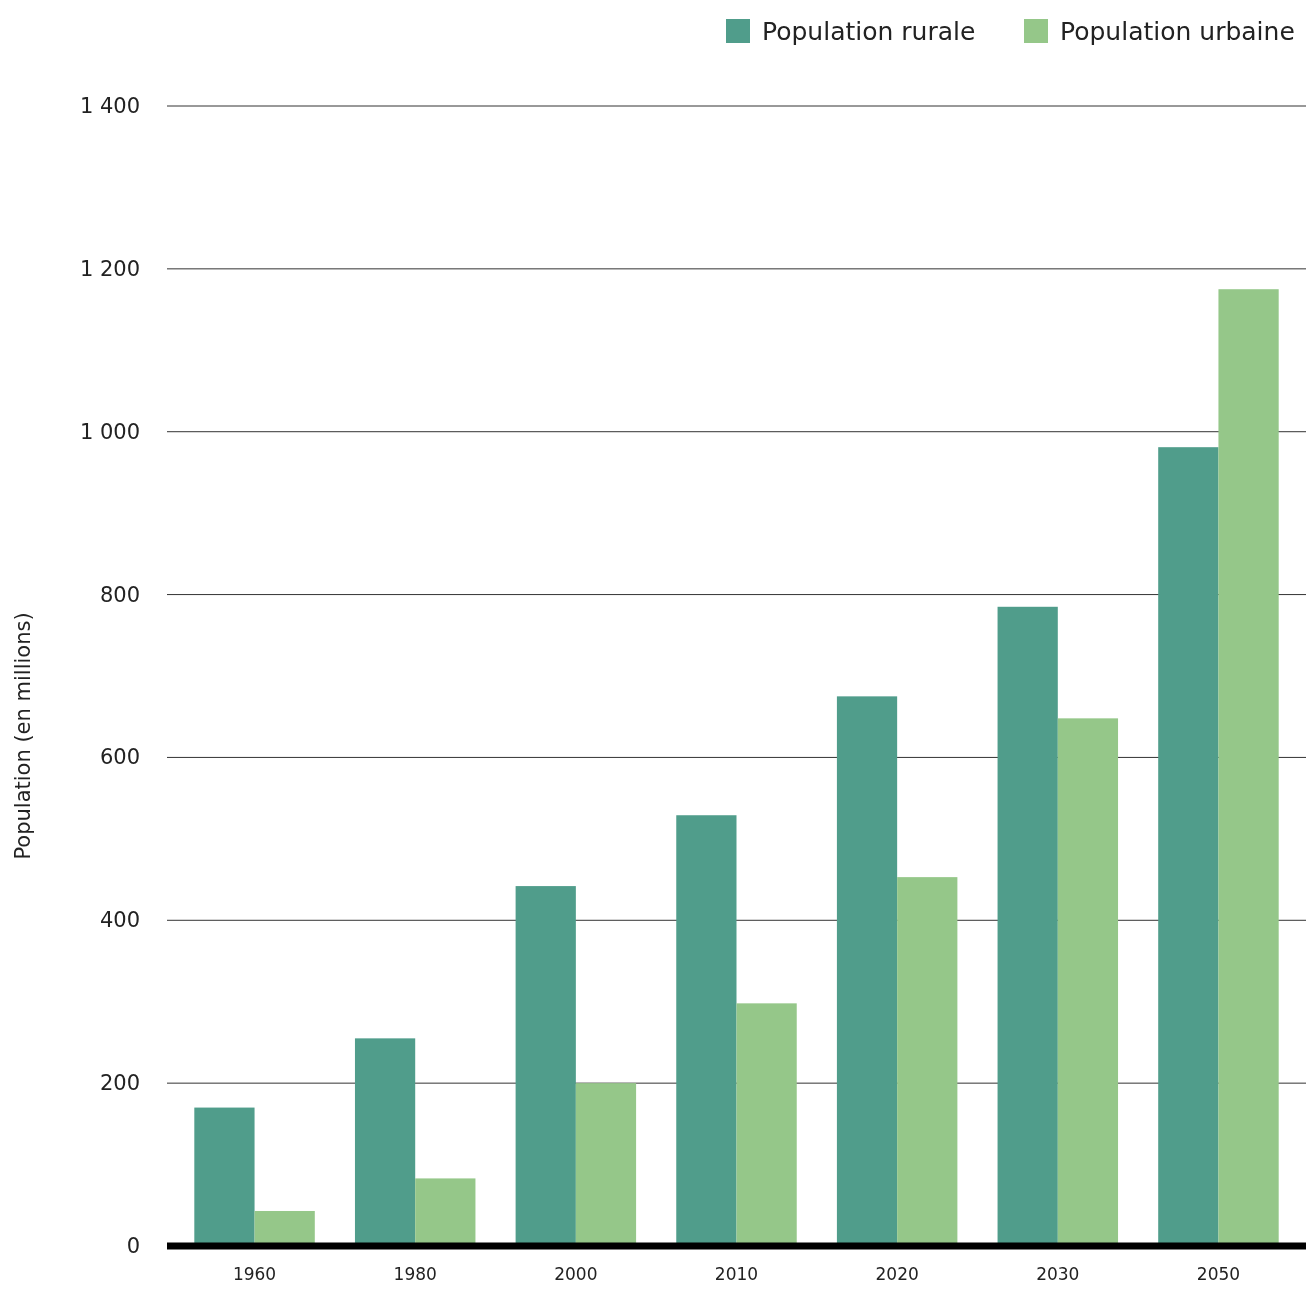  I want to click on legend-label: Population rurale, so click(869, 31).